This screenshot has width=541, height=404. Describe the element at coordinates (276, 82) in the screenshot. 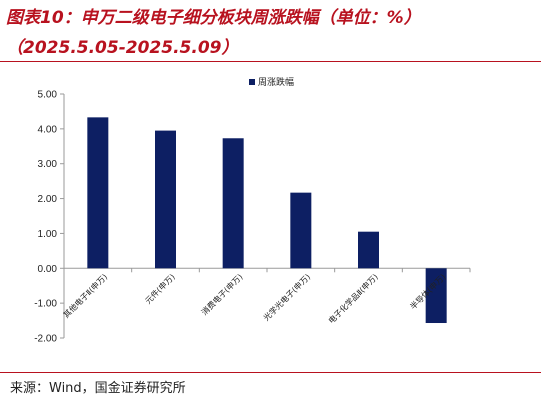

I see `legend-label: 周涨跌幅` at that location.